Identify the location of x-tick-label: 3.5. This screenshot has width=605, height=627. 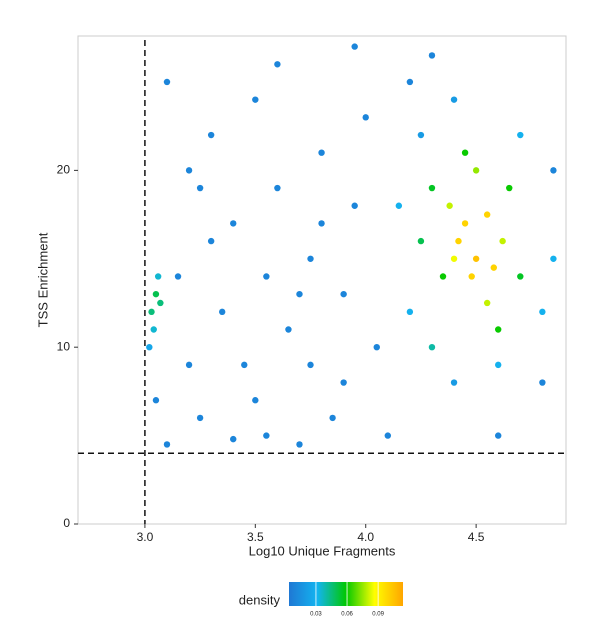
(255, 537).